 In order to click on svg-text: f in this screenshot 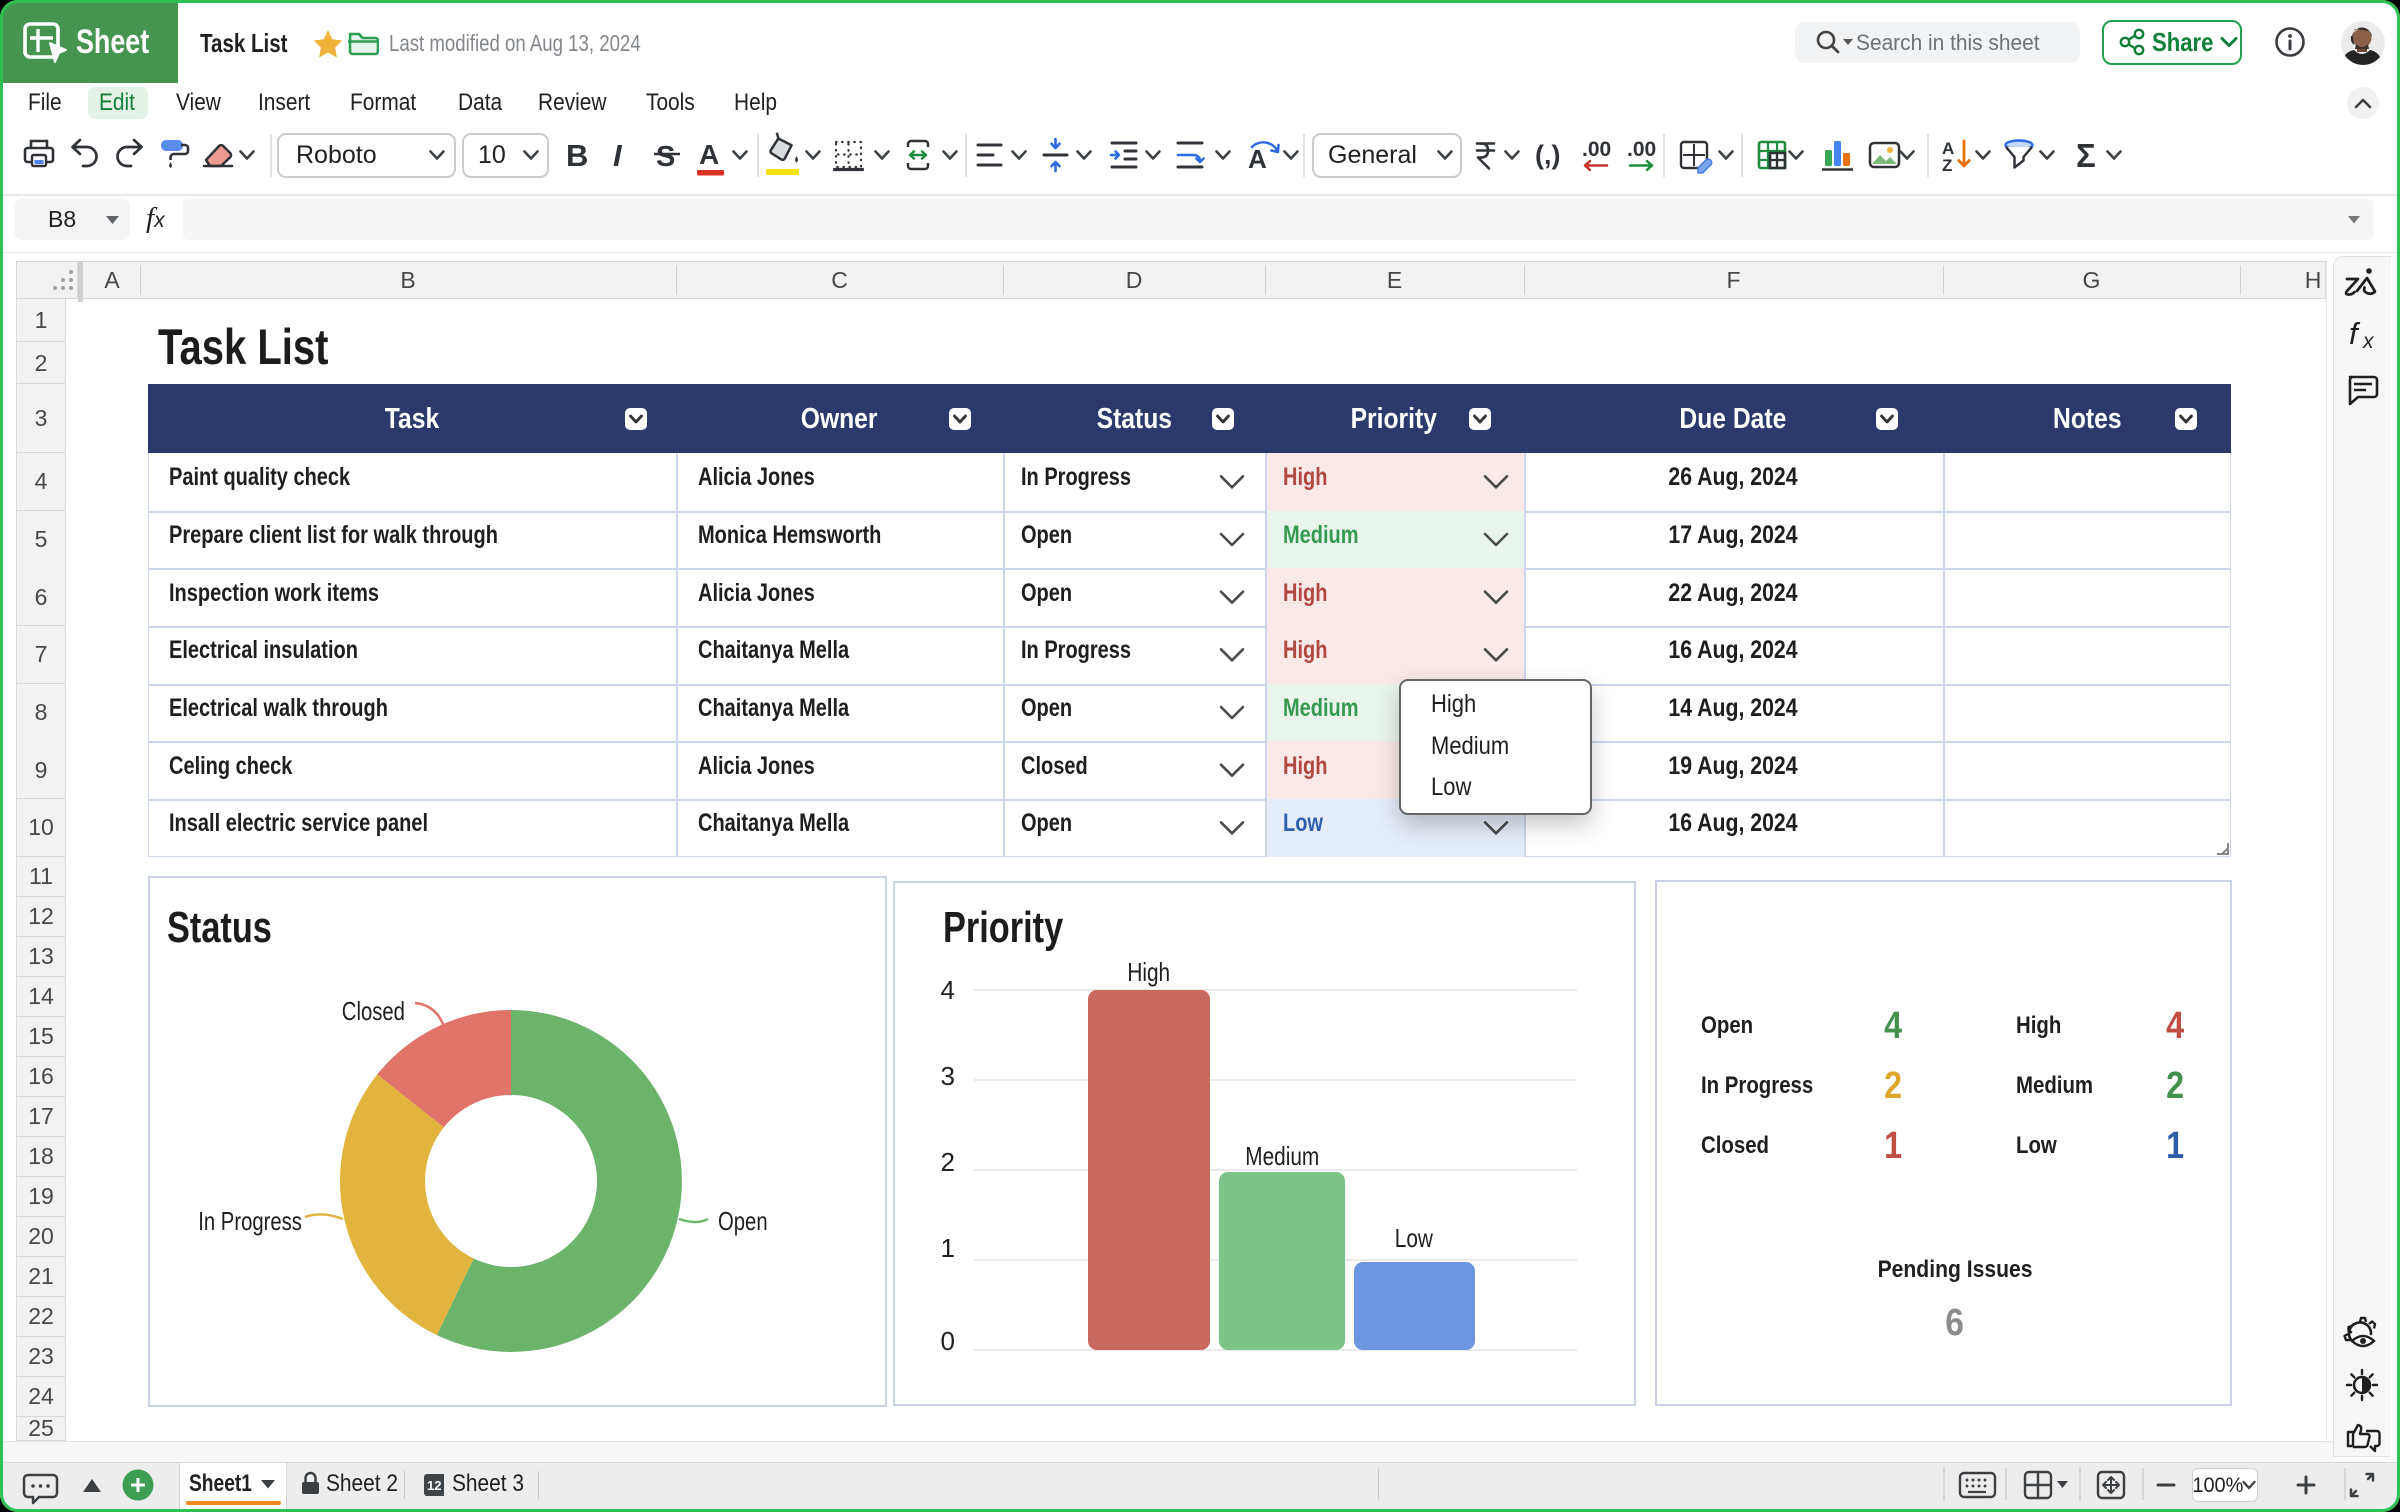, I will do `click(2355, 333)`.